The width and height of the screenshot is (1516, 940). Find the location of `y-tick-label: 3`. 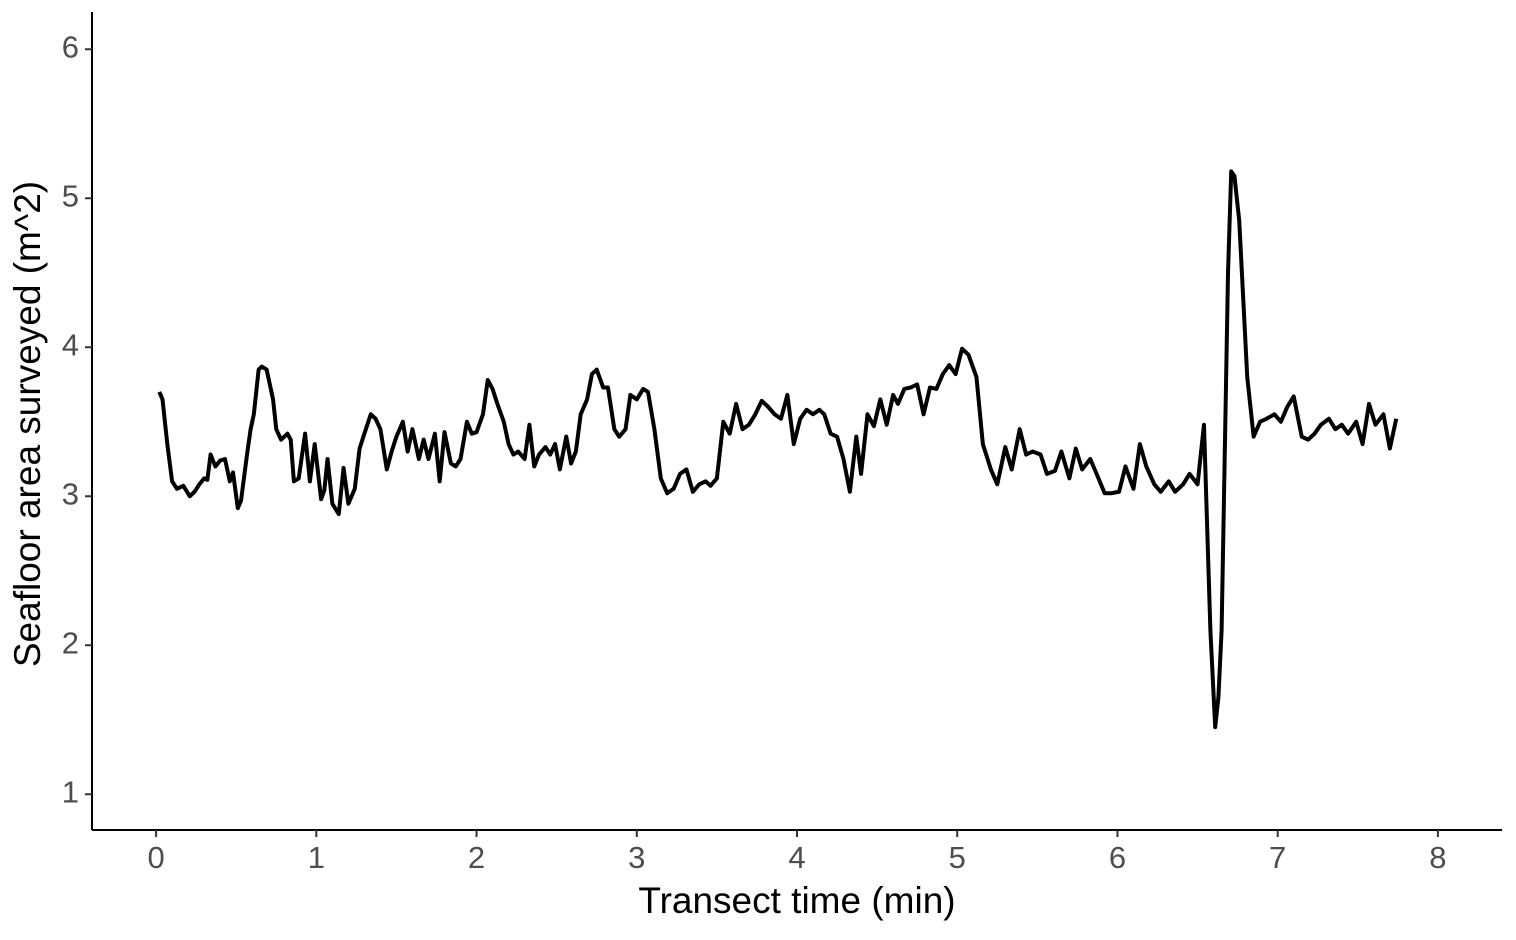

y-tick-label: 3 is located at coordinates (70, 493).